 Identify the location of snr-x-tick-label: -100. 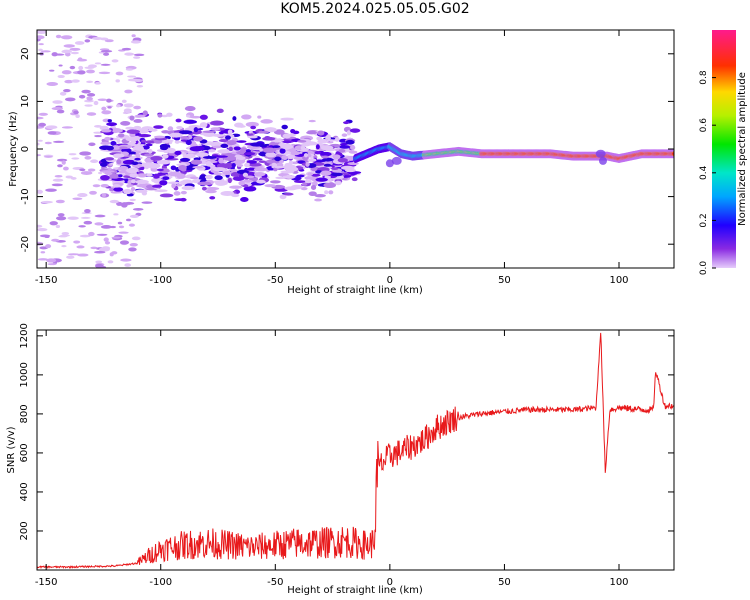
(160, 582).